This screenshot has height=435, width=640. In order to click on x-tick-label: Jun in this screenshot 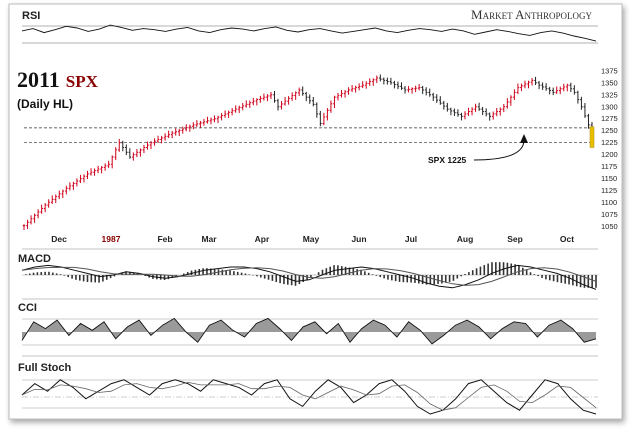, I will do `click(358, 239)`.